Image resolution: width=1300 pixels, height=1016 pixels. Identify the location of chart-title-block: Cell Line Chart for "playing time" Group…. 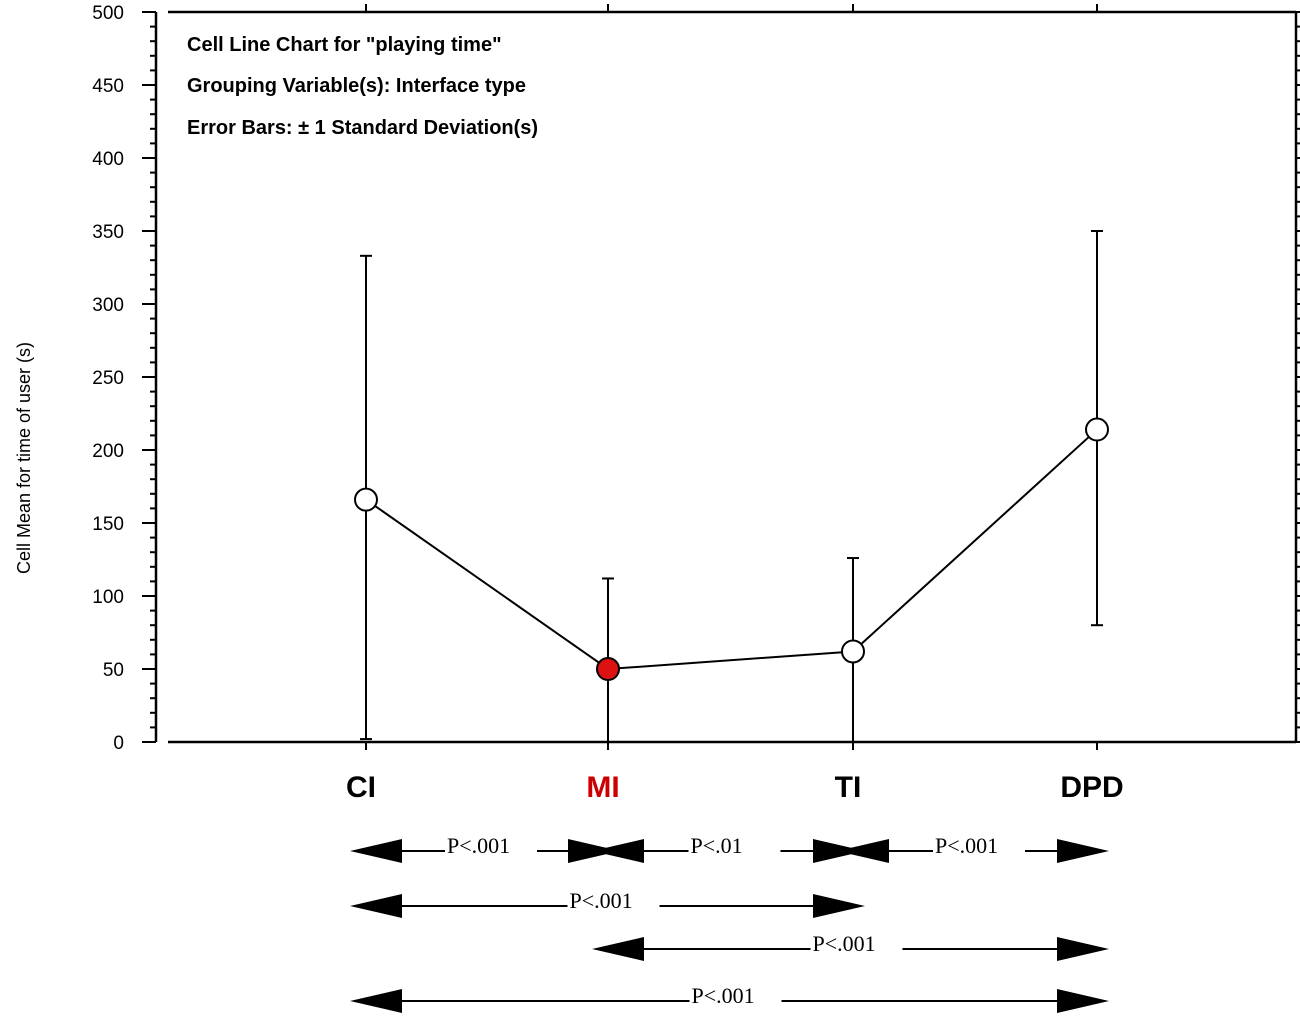
(362, 86).